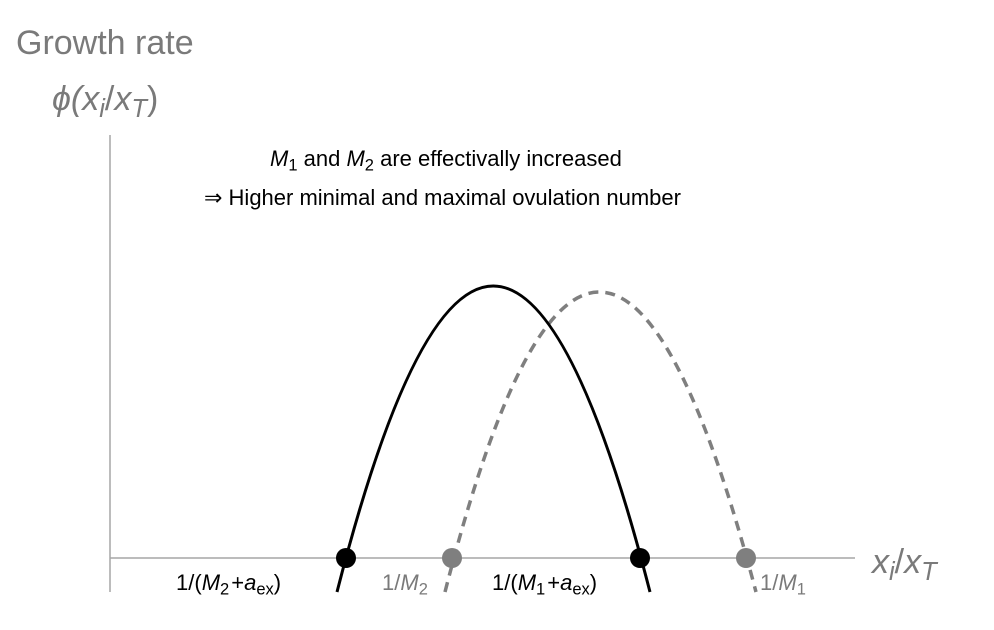 This screenshot has height=630, width=994. What do you see at coordinates (229, 584) in the screenshot?
I see `root-label-m2-aex: 1/(M2+aex)` at bounding box center [229, 584].